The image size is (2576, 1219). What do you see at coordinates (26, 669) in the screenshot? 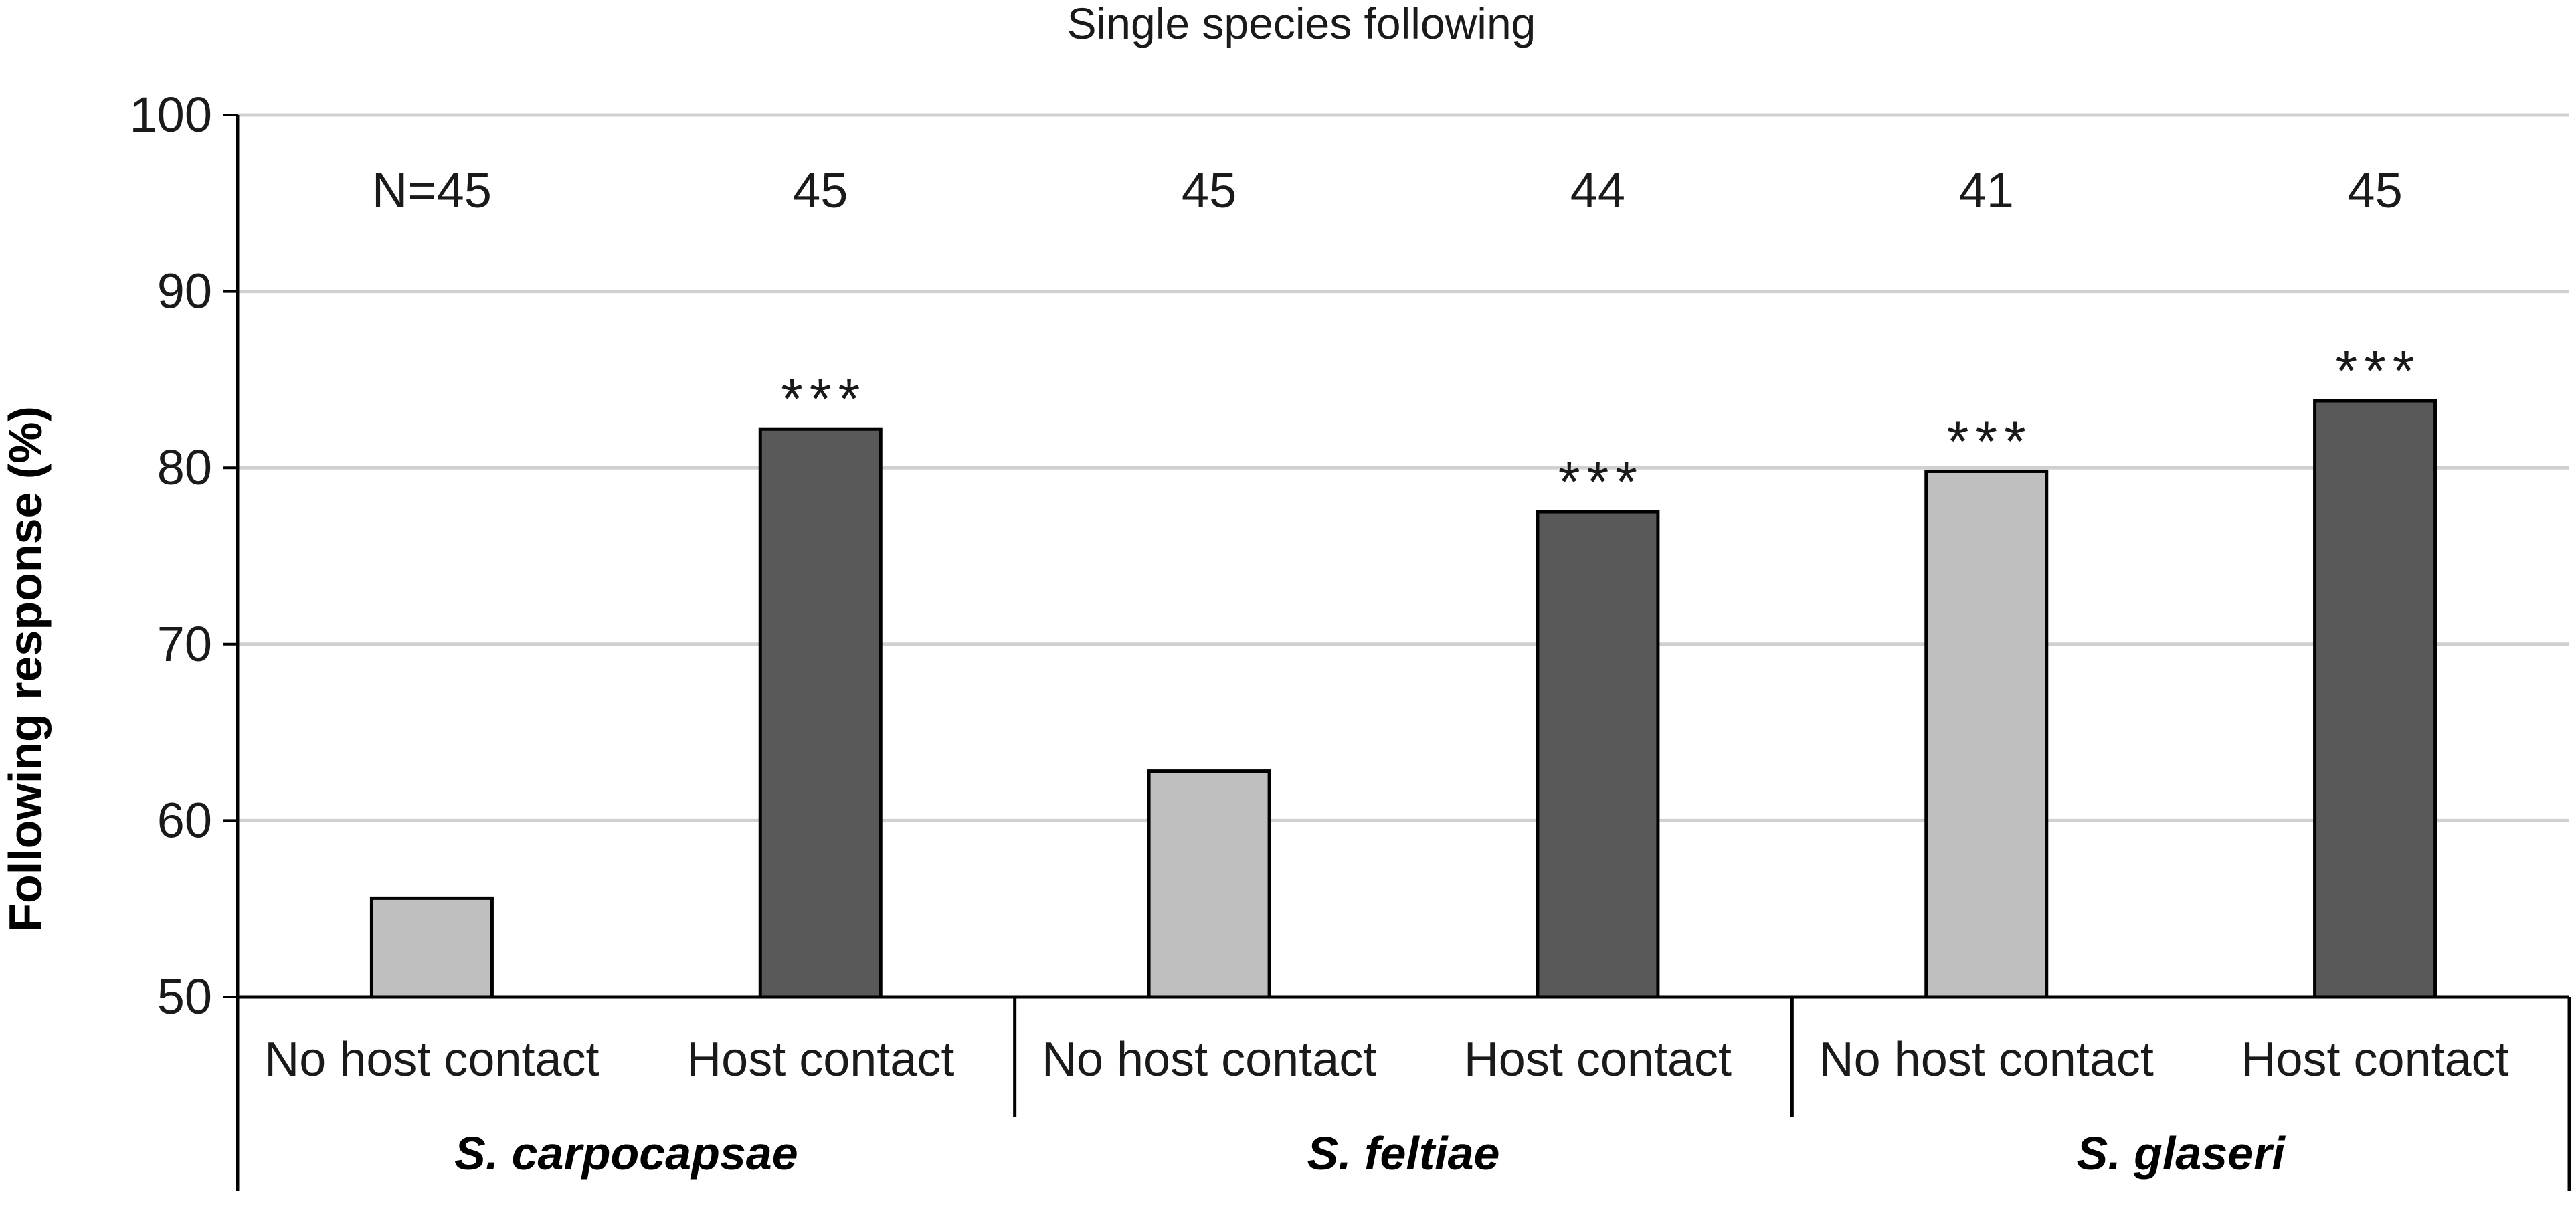
I see `y-axis-label: Following response (%)` at bounding box center [26, 669].